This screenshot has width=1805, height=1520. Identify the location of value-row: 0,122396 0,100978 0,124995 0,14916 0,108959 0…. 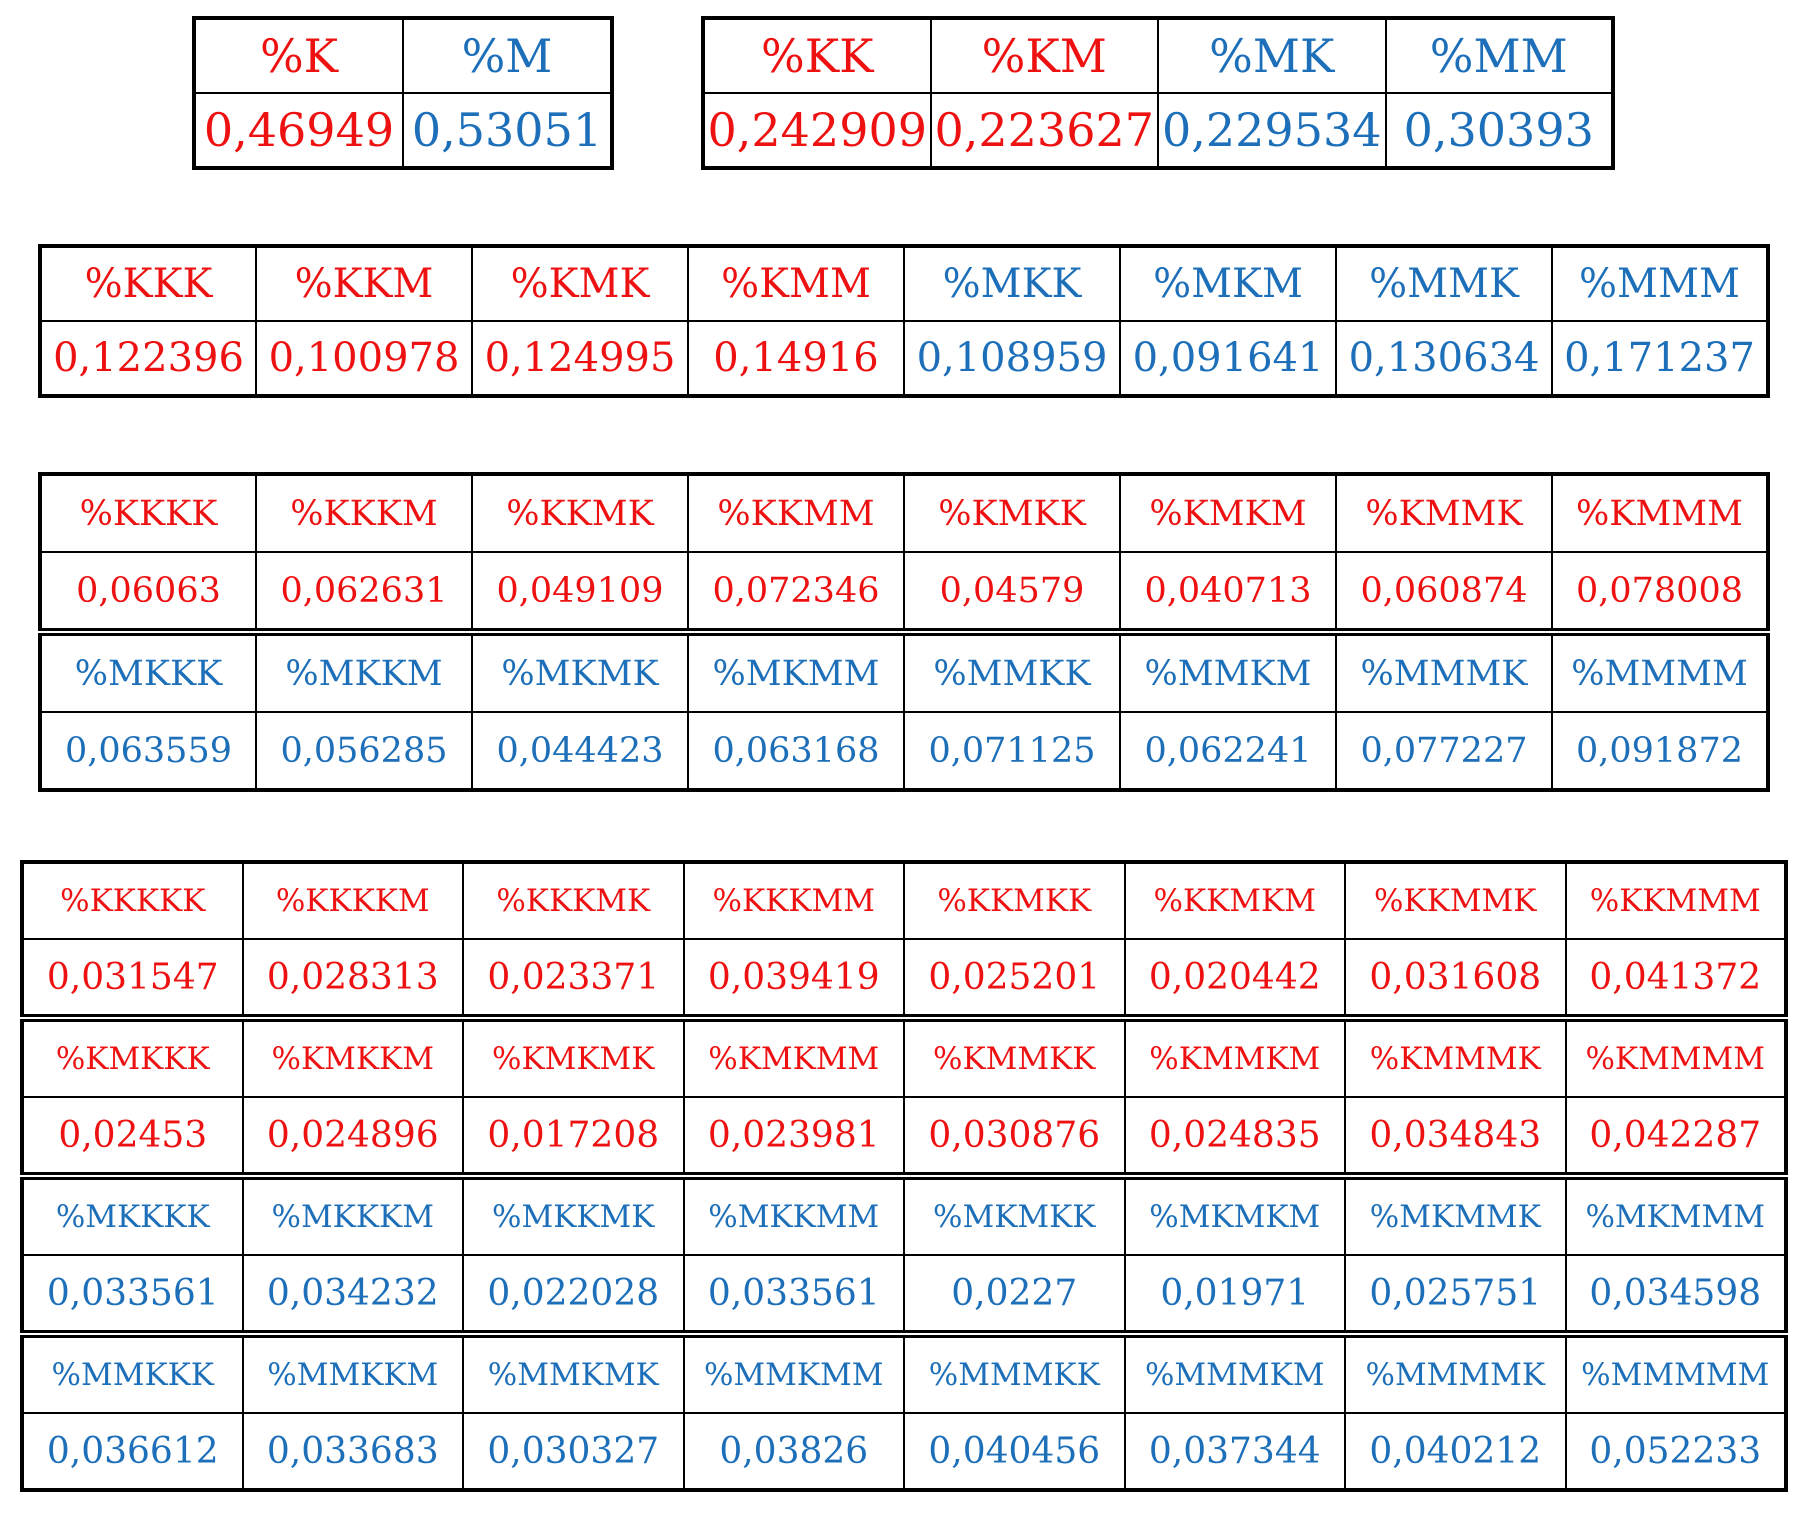
(904, 358).